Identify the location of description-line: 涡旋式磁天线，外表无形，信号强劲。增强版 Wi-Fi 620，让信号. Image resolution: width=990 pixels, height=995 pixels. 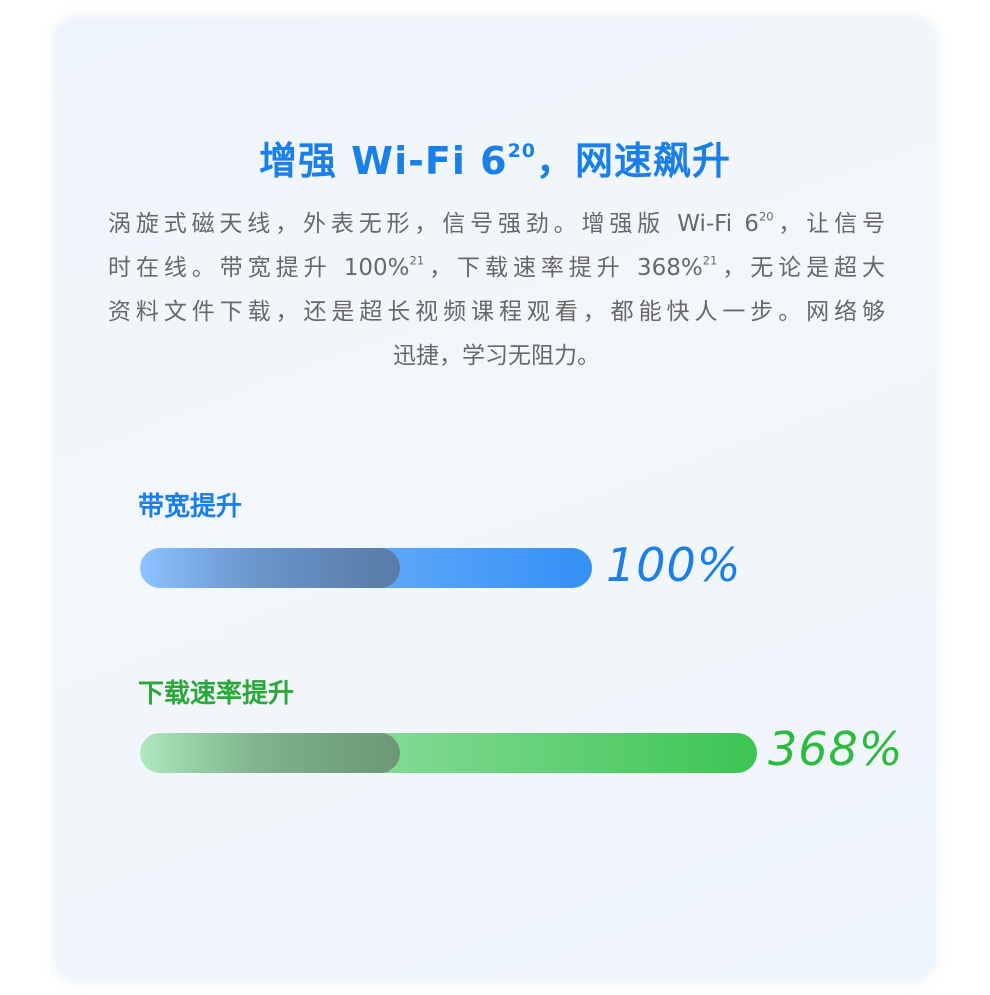
(496, 224).